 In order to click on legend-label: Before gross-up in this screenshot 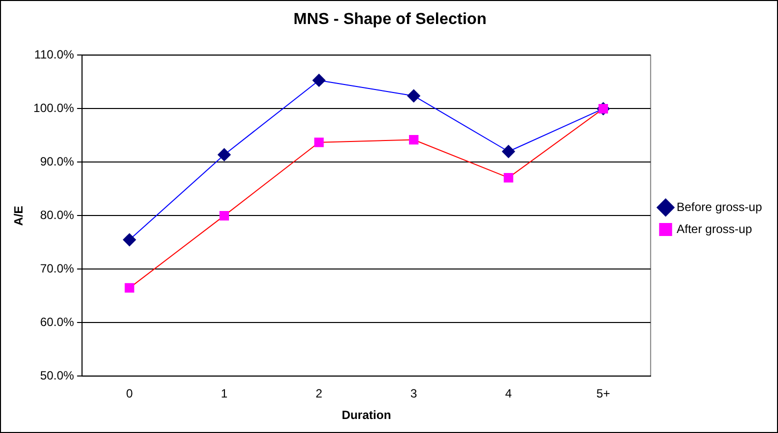, I will do `click(719, 207)`.